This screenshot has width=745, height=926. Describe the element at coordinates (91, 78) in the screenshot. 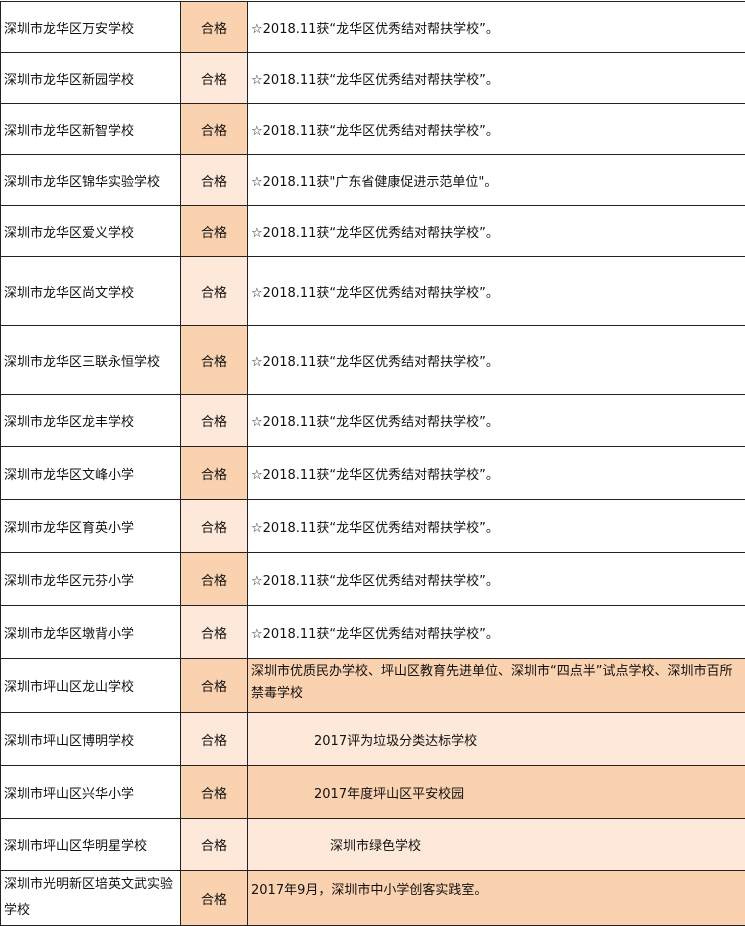

I see `school-name-cell: 深圳市龙华区新园学校` at that location.